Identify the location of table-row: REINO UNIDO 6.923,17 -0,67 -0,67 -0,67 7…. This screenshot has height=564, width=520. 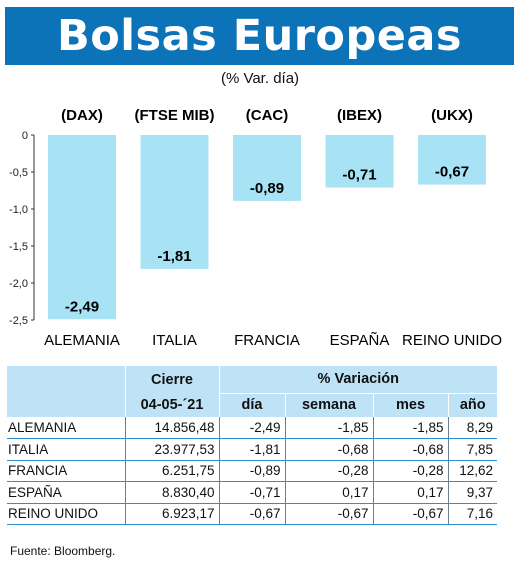
(252, 514).